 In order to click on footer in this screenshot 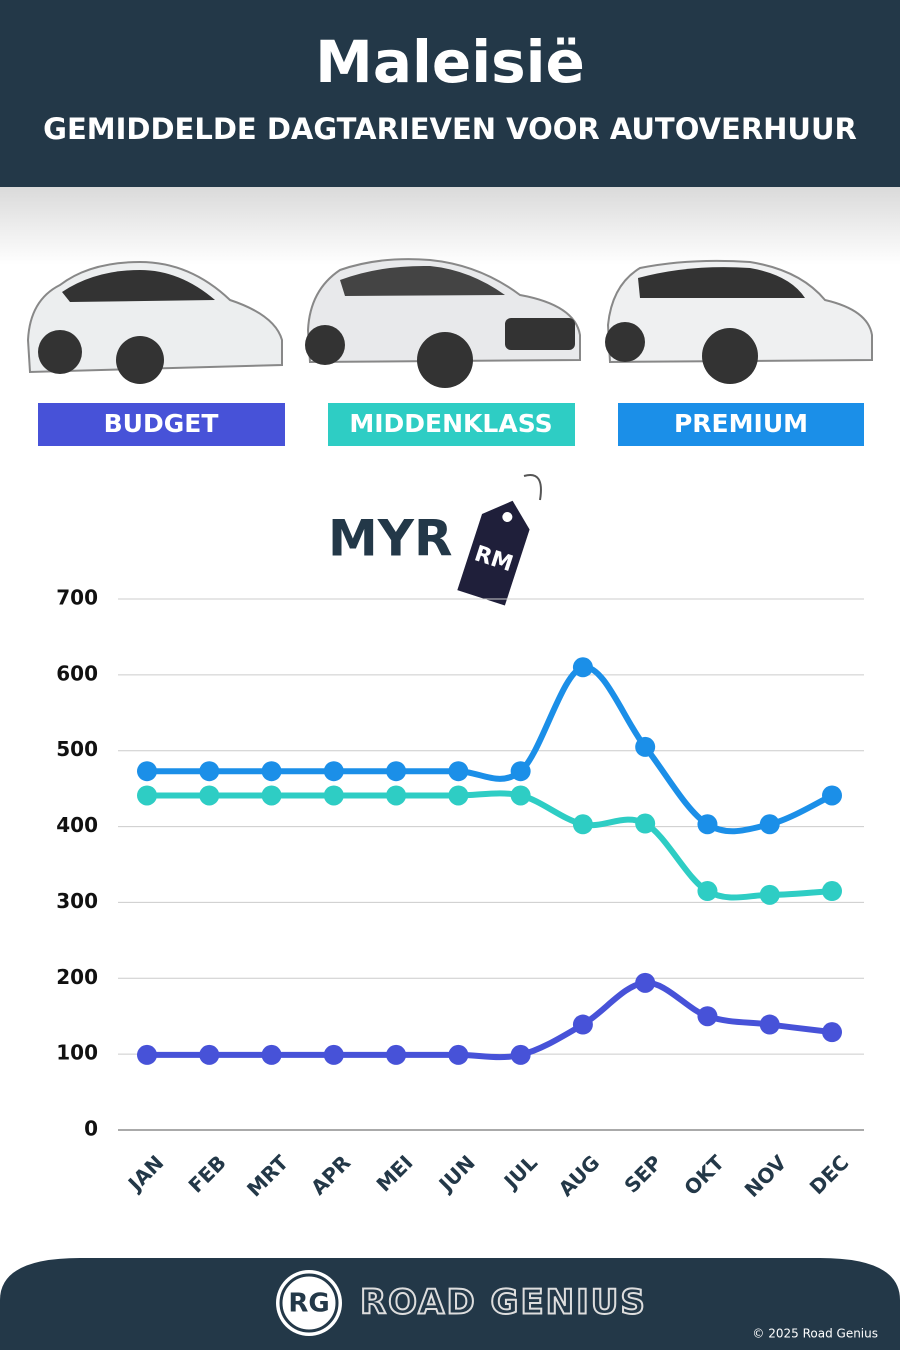, I will do `click(450, 1304)`.